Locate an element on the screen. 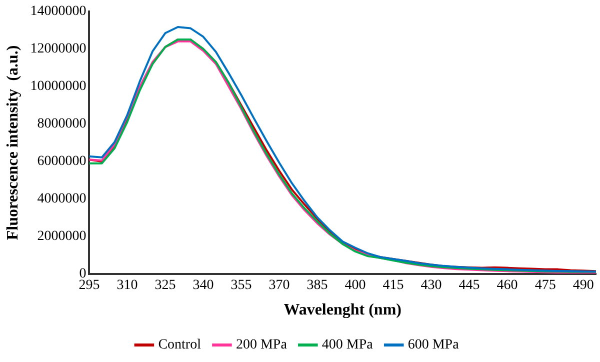 This screenshot has height=362, width=600. x-tick-label: 490 is located at coordinates (583, 286).